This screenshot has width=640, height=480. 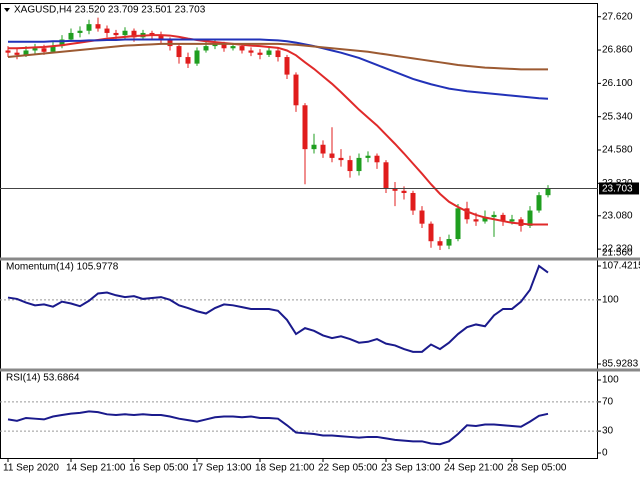 I want to click on x-tick-label: 22 Sep 05:00, so click(x=348, y=468).